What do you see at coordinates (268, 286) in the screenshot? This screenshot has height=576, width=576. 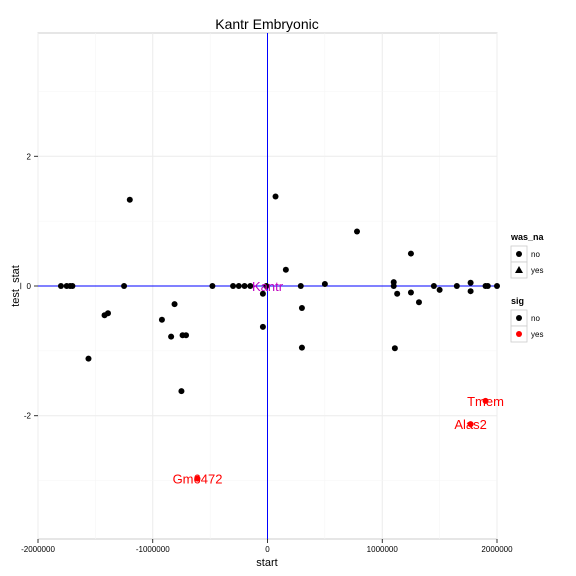 I see `point-label-kantr: Kantr` at bounding box center [268, 286].